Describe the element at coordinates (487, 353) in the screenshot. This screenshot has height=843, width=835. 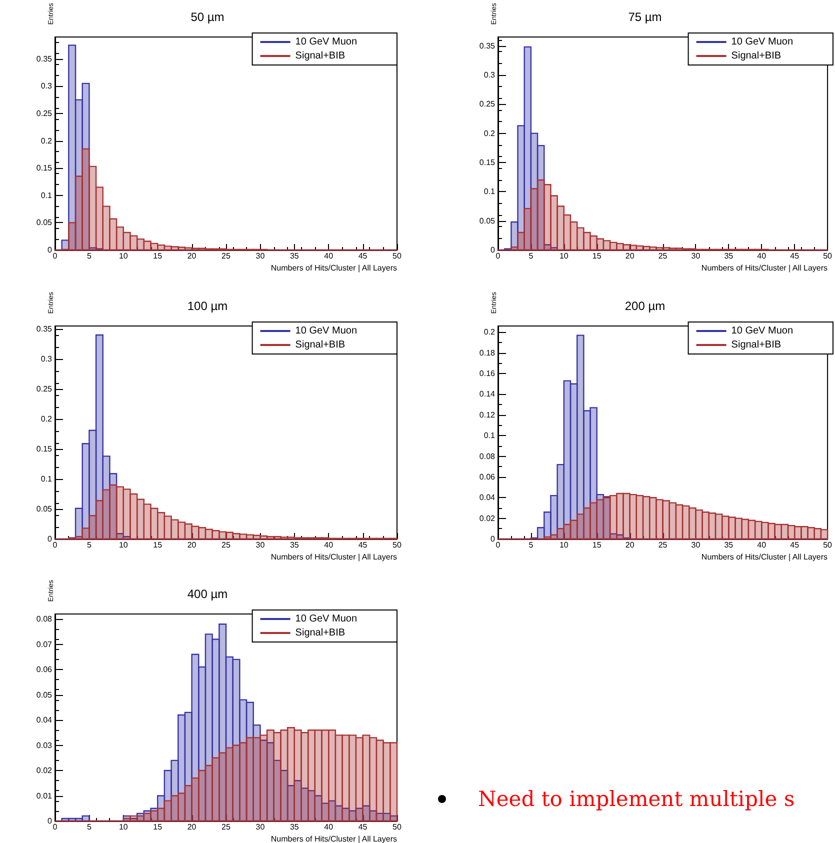
I see `y-tick-label: 0.18` at that location.